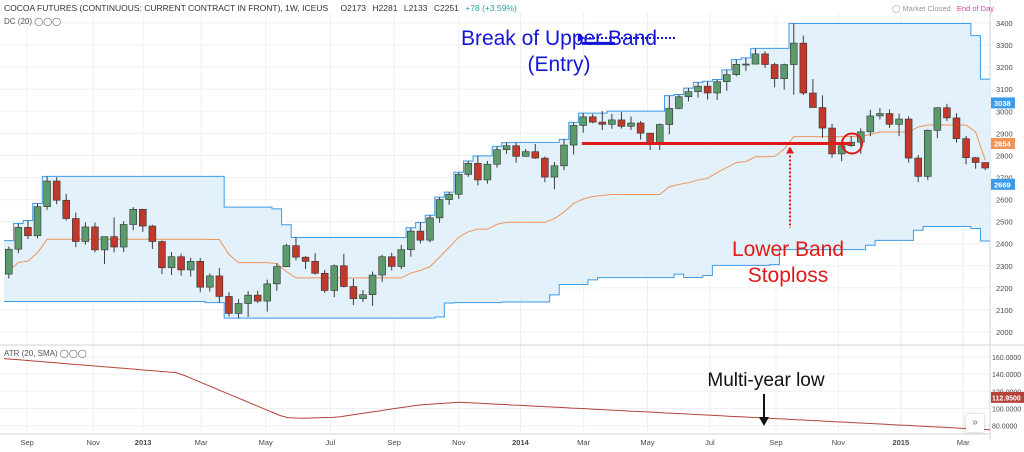 The width and height of the screenshot is (1024, 452). I want to click on ohlc-high: H2281, so click(385, 8).